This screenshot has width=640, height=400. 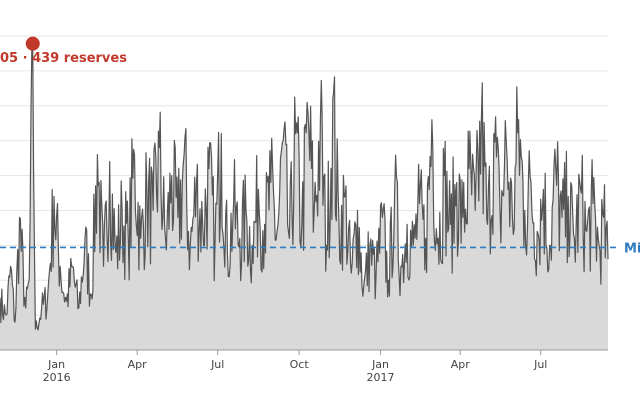 What do you see at coordinates (632, 248) in the screenshot?
I see `reference-line-label: Mi` at bounding box center [632, 248].